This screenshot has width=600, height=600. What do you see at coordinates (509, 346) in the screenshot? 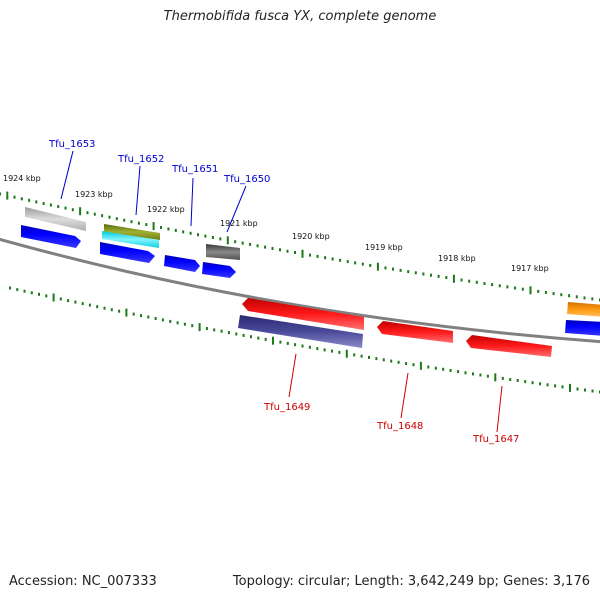
I see `gene-tfu-1647-arrow` at bounding box center [509, 346].